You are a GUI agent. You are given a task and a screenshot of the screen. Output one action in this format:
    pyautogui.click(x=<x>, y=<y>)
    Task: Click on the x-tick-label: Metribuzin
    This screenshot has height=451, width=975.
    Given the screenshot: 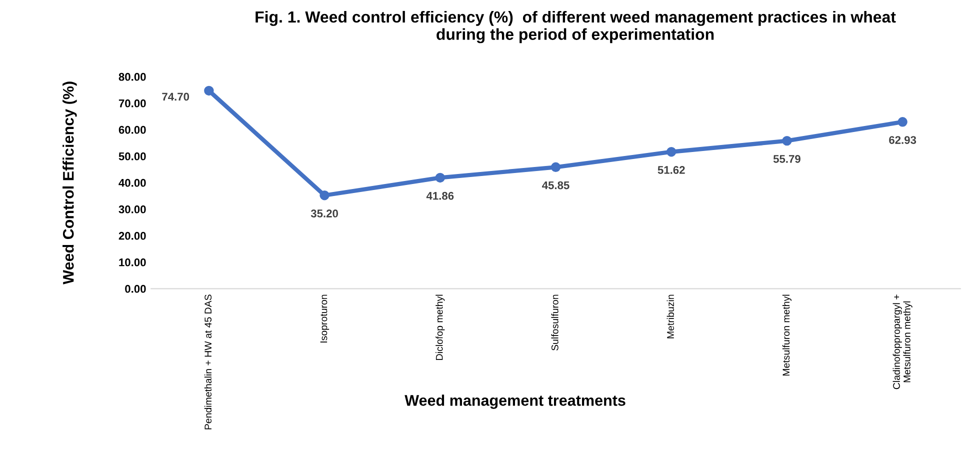 What is the action you would take?
    pyautogui.click(x=670, y=316)
    